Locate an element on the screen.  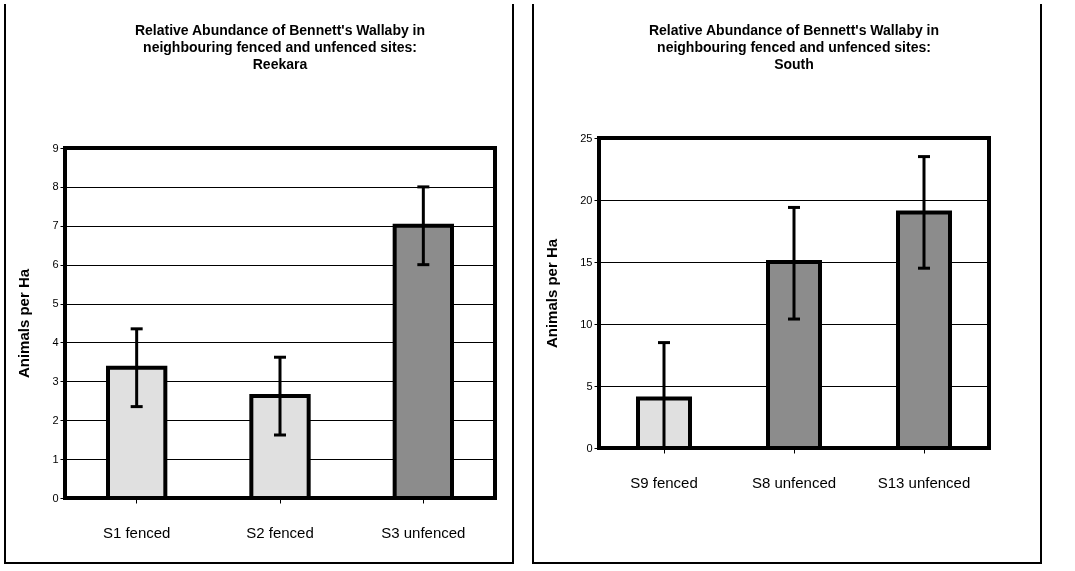
chart-title: Relative Abundance of Bennett's Wallaby in neighbouring fenced and unfenced sites: Reekara is located at coordinates (280, 47).